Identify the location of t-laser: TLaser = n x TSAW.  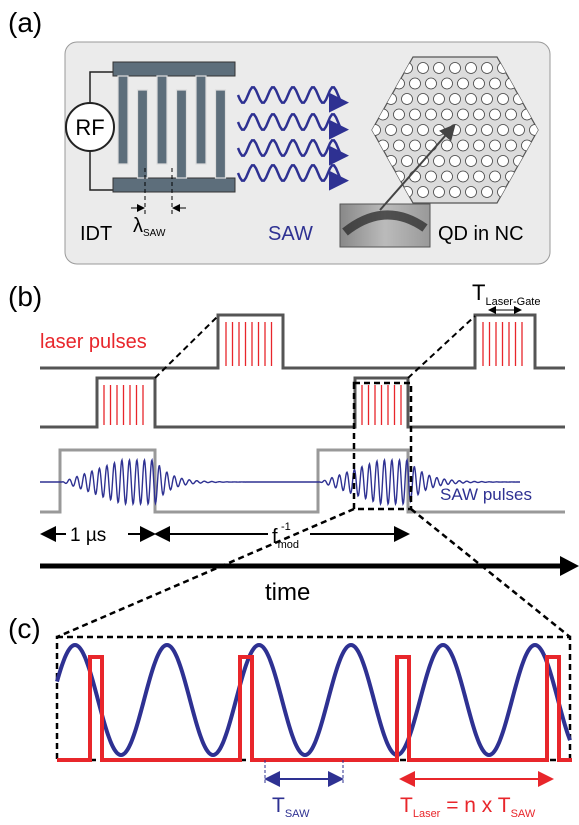
(468, 807).